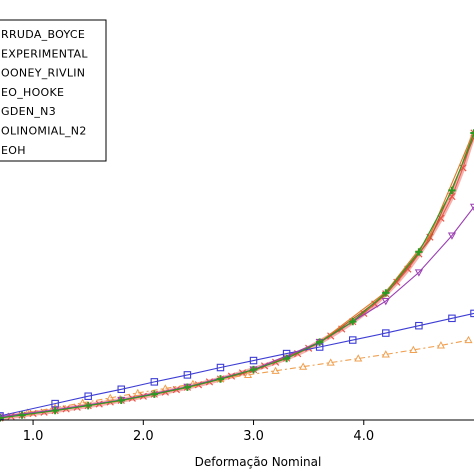 Image resolution: width=474 pixels, height=474 pixels. I want to click on x-tick-label: 4.0, so click(363, 436).